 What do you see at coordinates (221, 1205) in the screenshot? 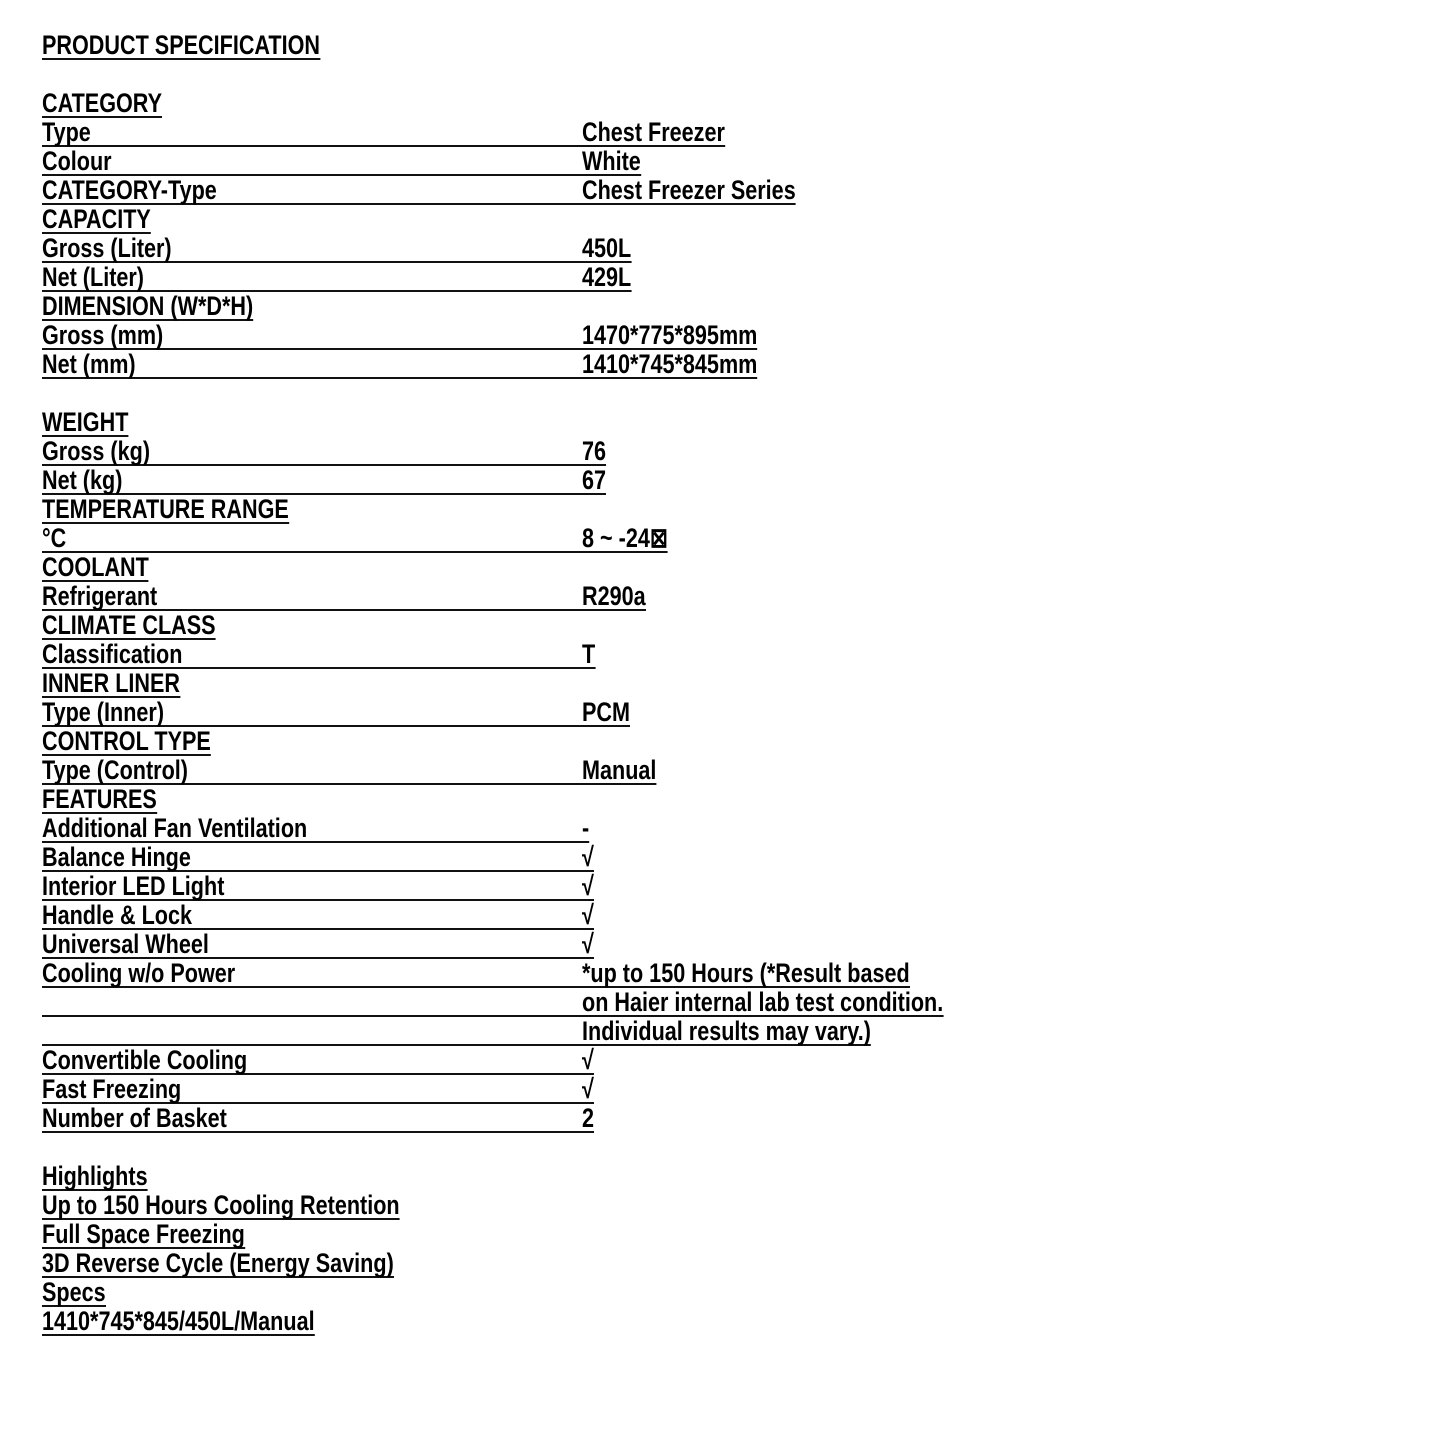
I see `highlight-text: Up to 150 Hours Cooling Retention` at bounding box center [221, 1205].